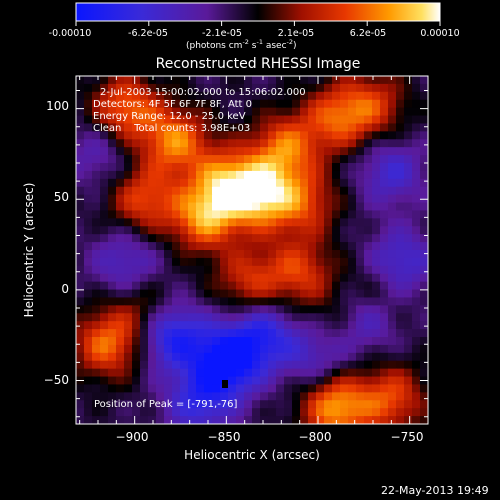 The height and width of the screenshot is (500, 500). Describe the element at coordinates (172, 104) in the screenshot. I see `annotation-detectors: Detectors: 4F 5F 6F 7F 8F, Att 0` at that location.